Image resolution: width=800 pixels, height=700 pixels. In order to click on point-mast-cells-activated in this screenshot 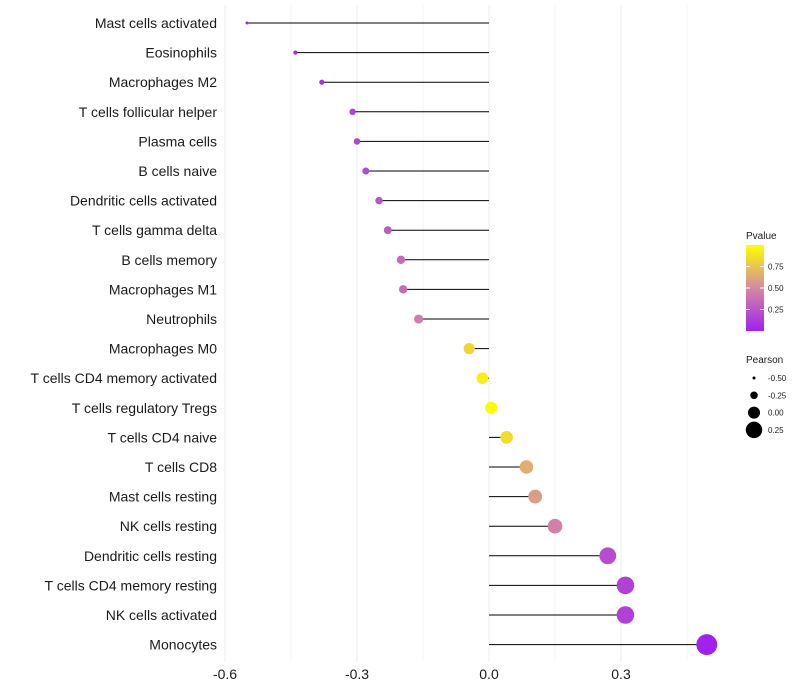, I will do `click(247, 23)`.